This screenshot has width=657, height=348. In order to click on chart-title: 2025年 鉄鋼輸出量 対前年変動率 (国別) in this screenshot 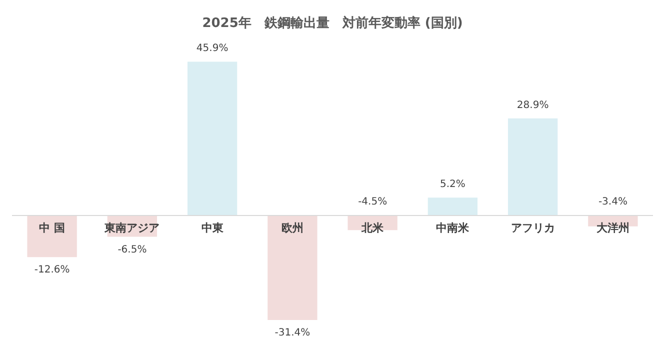, I will do `click(332, 23)`.